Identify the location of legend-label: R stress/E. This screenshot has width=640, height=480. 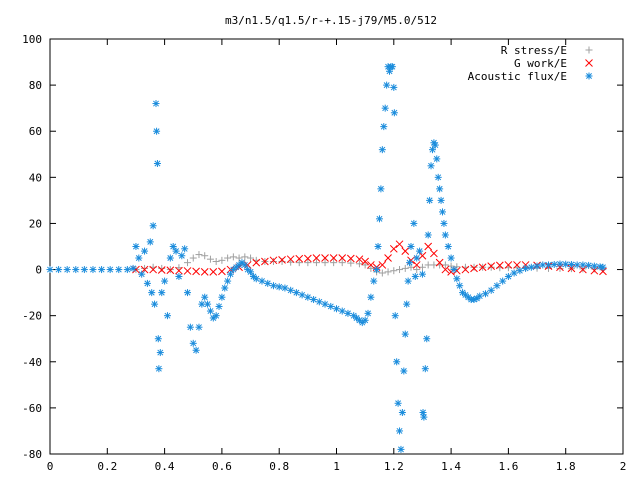
(534, 50).